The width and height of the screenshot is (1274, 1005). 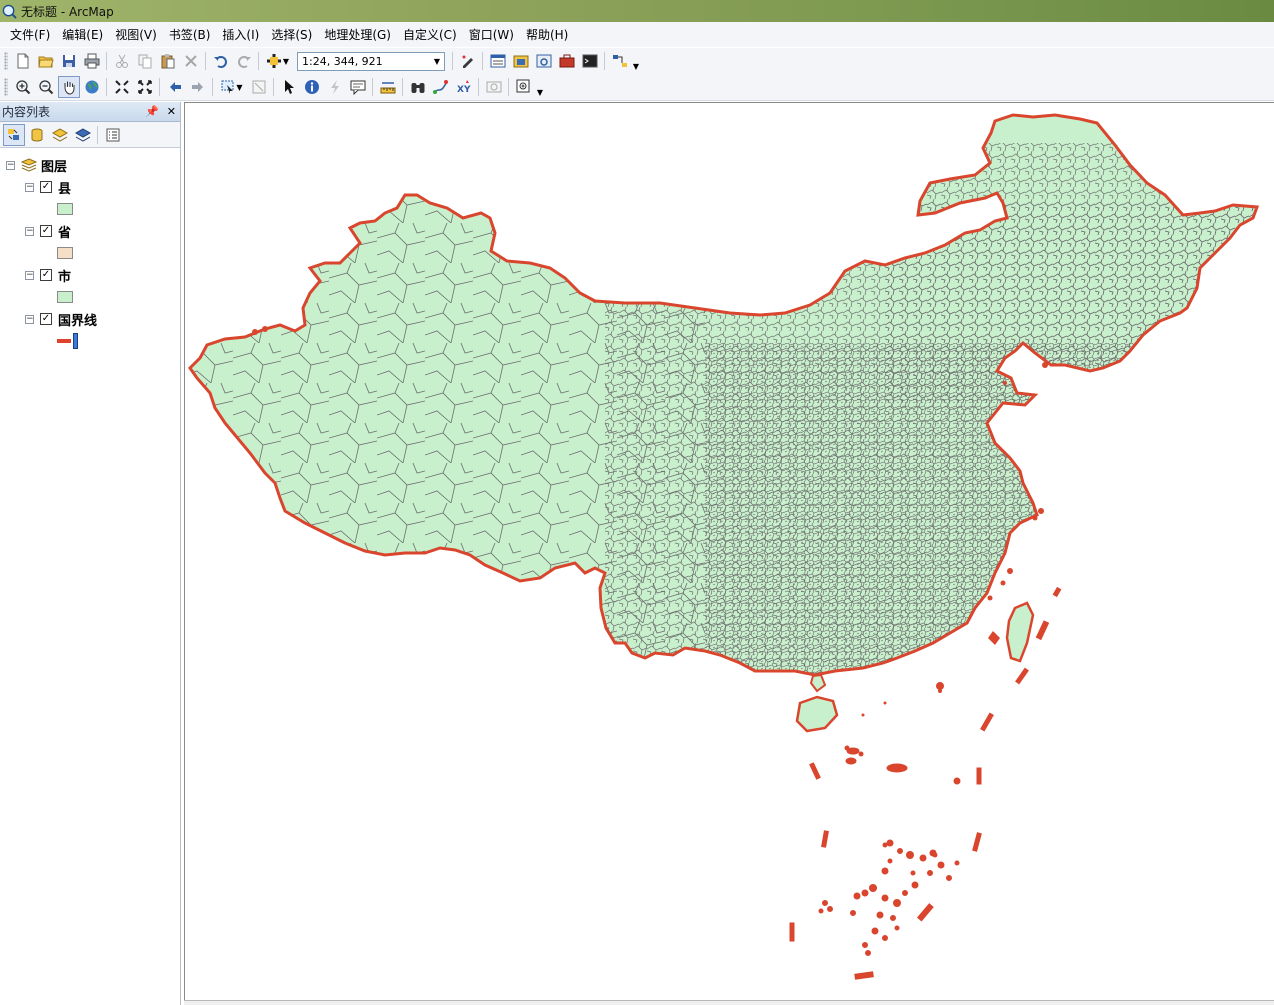 I want to click on open-button, so click(x=46, y=61).